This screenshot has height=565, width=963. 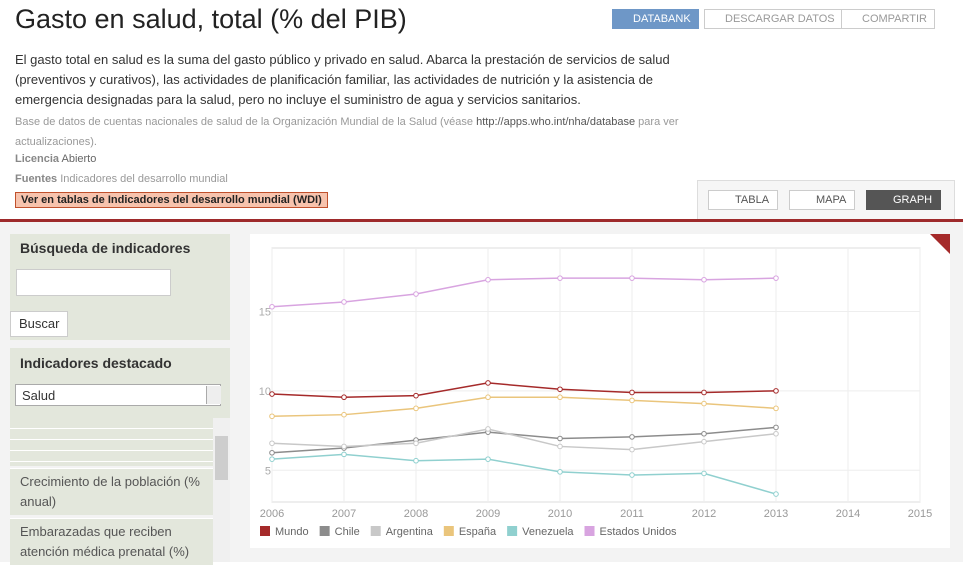 What do you see at coordinates (548, 532) in the screenshot?
I see `legend-label: Venezuela` at bounding box center [548, 532].